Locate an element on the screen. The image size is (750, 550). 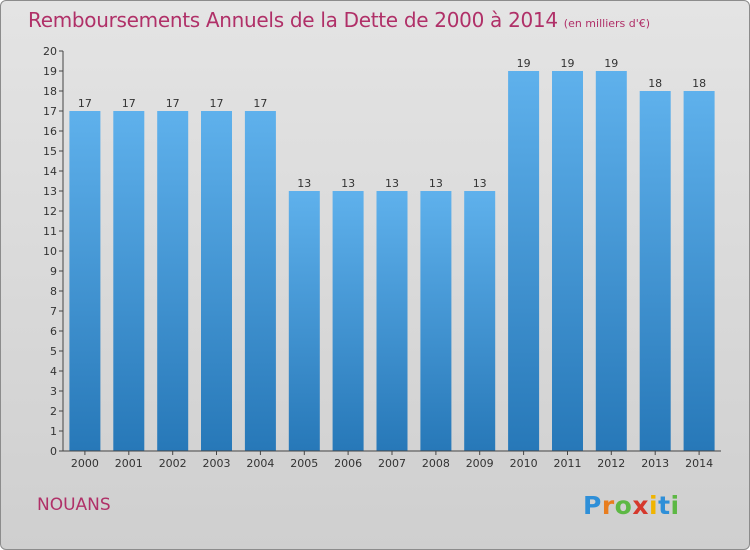
y-tick-label-2: 2 is located at coordinates (53, 411).